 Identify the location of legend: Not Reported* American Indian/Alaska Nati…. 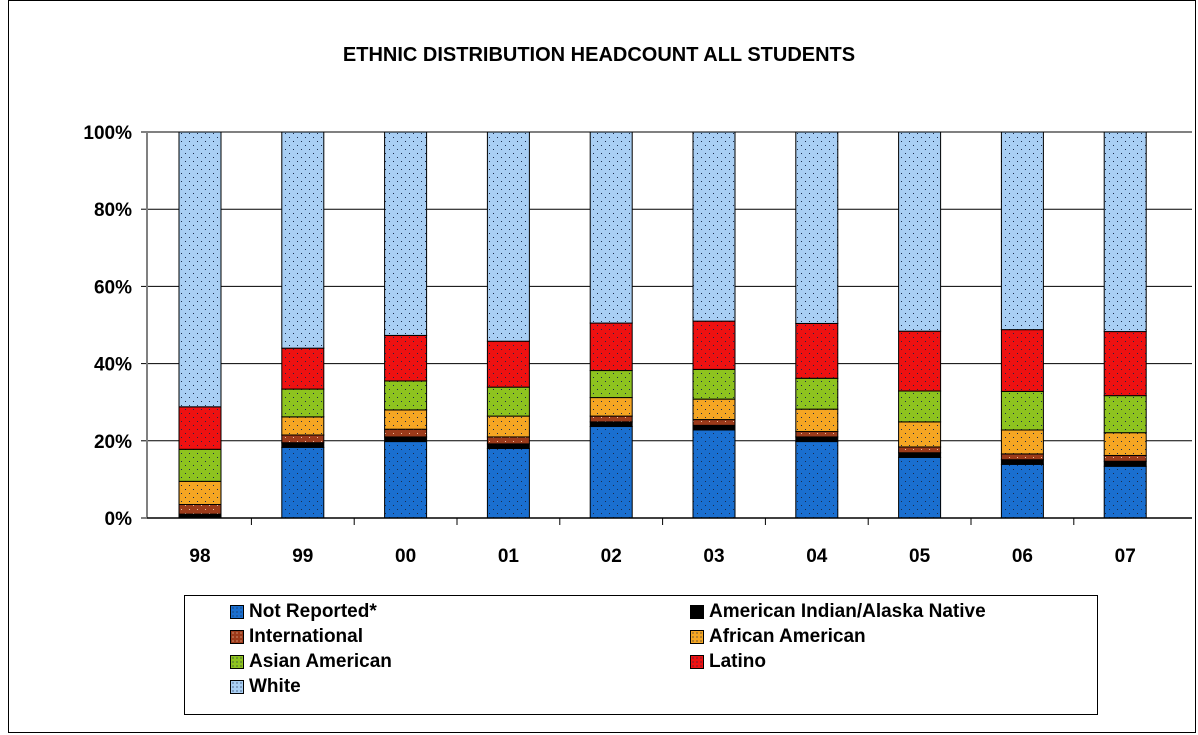
(641, 655).